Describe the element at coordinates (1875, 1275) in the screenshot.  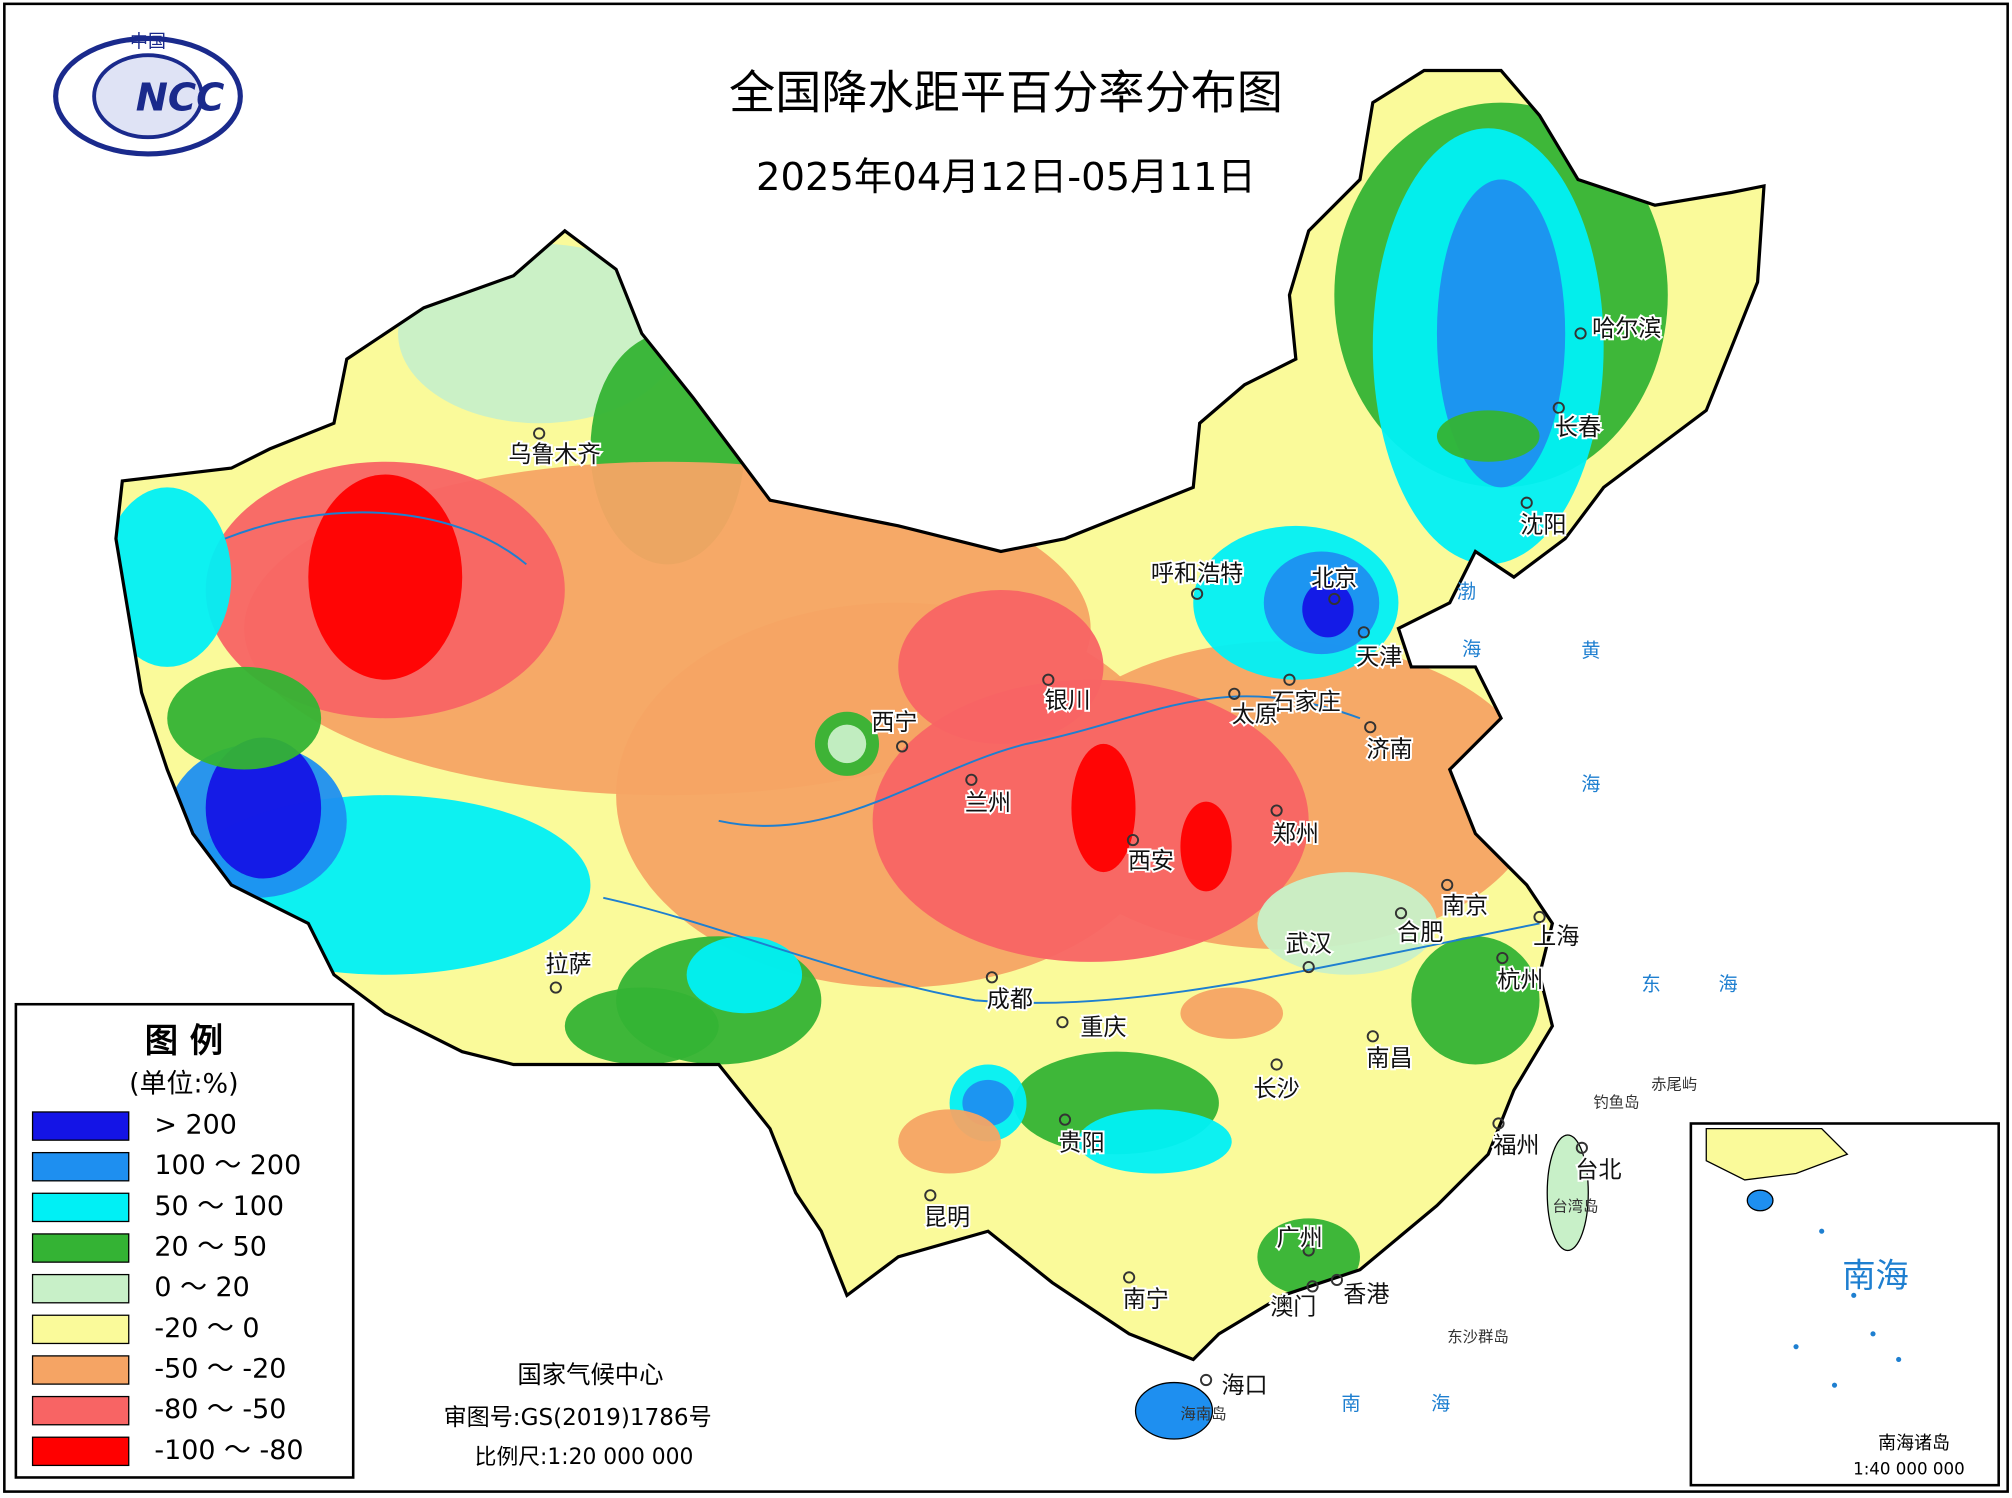
I see `inset-sea: 南海` at that location.